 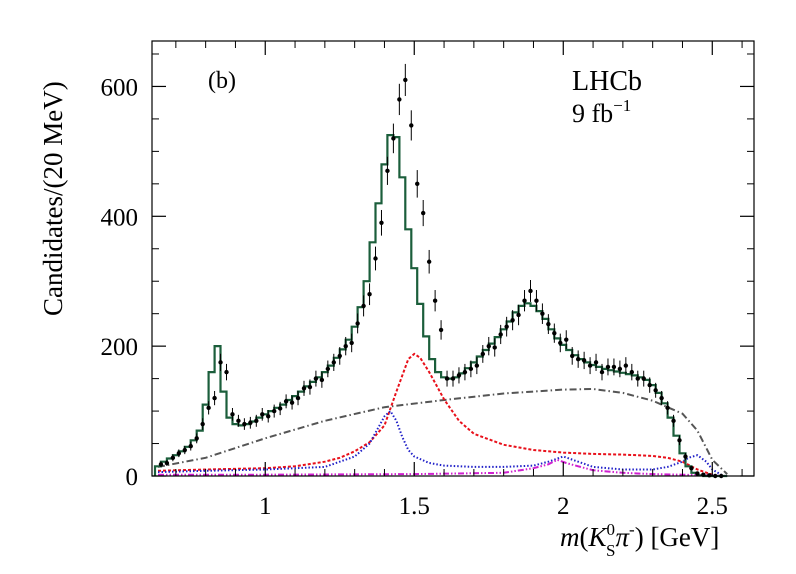 I want to click on x-axis-pi-superscript: -, so click(x=632, y=529).